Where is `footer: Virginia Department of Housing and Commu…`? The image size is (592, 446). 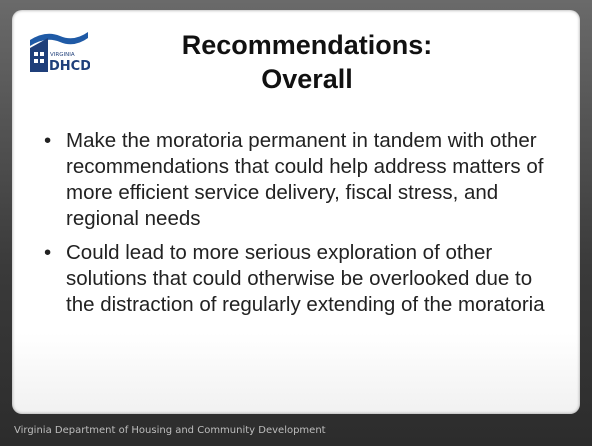
footer: Virginia Department of Housing and Commu… is located at coordinates (170, 430).